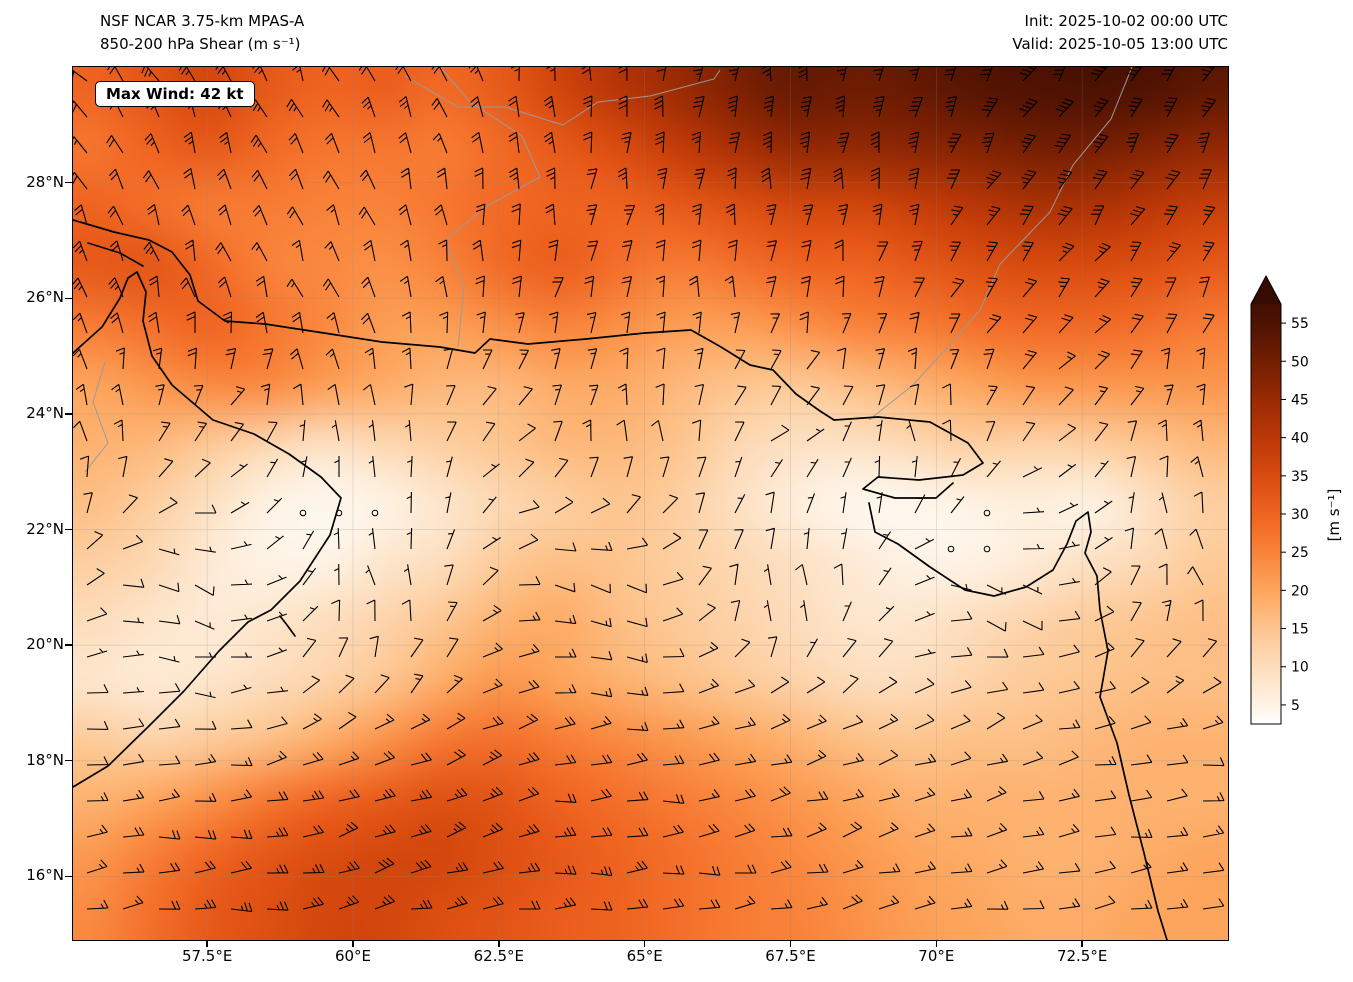 Image resolution: width=1353 pixels, height=982 pixels. I want to click on colorbar-tick-label: 45, so click(1300, 400).